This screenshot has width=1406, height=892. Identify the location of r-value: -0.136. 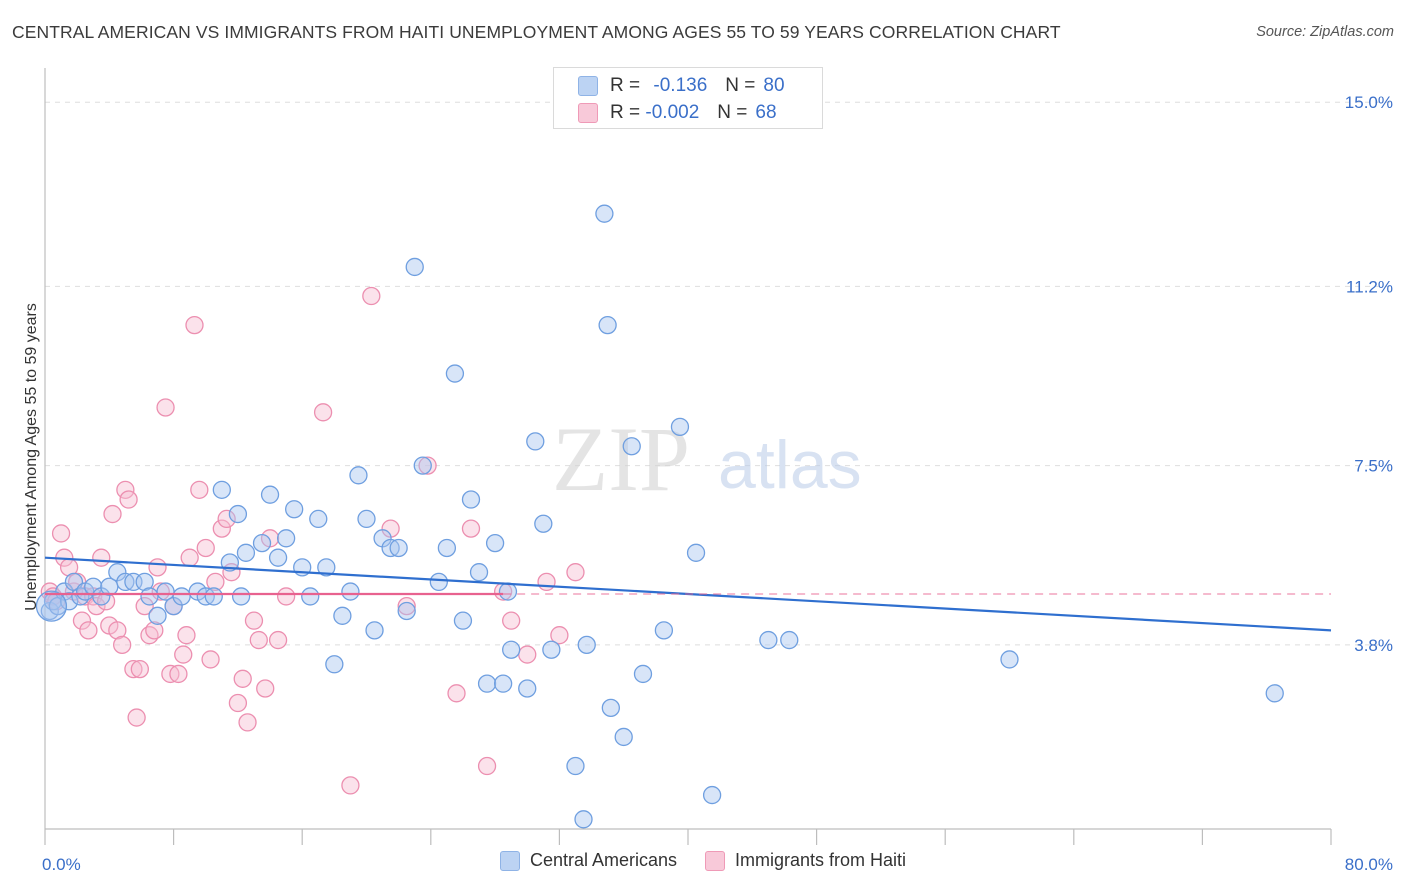
(680, 85).